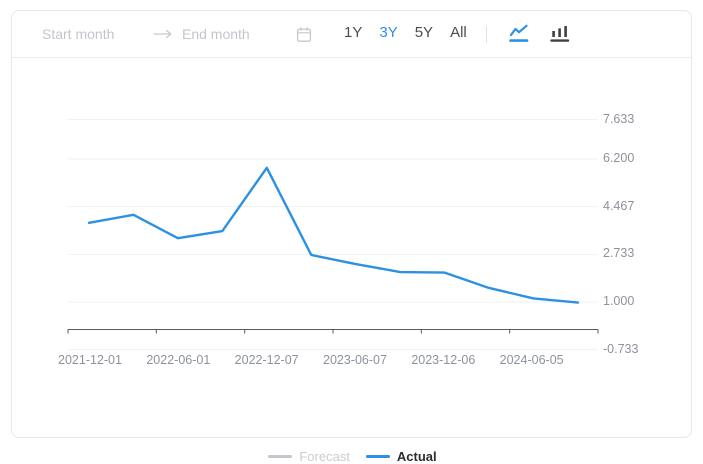 Image resolution: width=703 pixels, height=464 pixels. What do you see at coordinates (280, 456) in the screenshot?
I see `forecast-line-swatch` at bounding box center [280, 456].